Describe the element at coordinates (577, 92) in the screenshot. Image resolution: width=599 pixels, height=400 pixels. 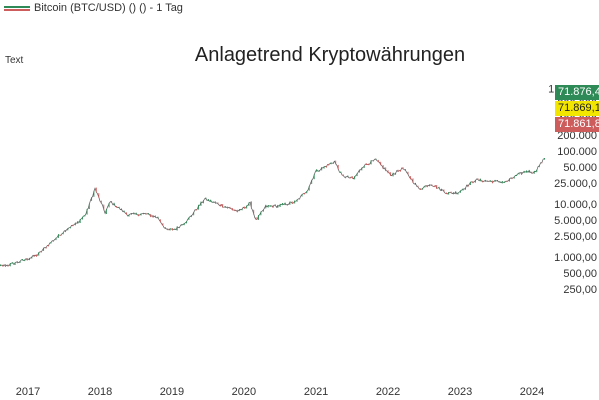
I see `price-tag-high: 71.876,4` at that location.